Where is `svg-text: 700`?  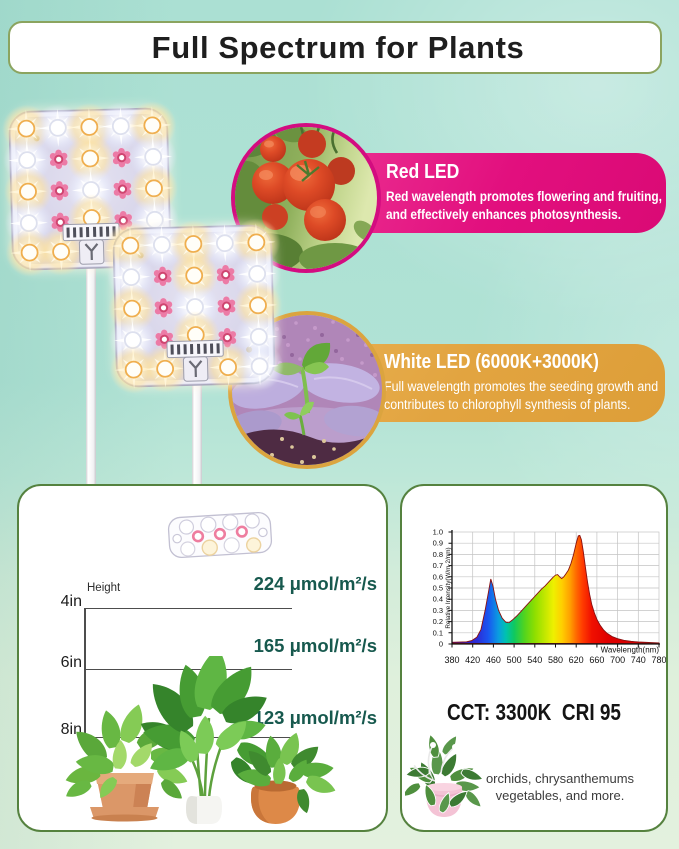 svg-text: 700 is located at coordinates (617, 660).